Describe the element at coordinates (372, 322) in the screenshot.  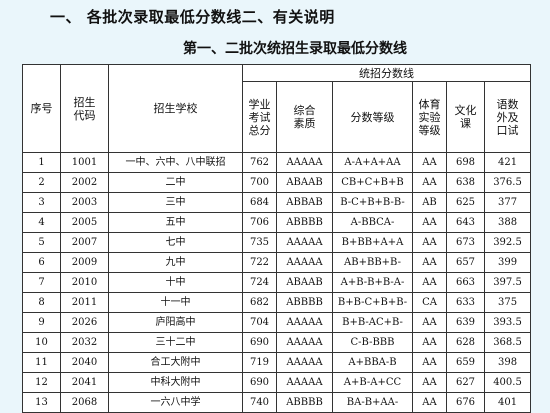
I see `cell-grade: B+B-AC+B-` at that location.